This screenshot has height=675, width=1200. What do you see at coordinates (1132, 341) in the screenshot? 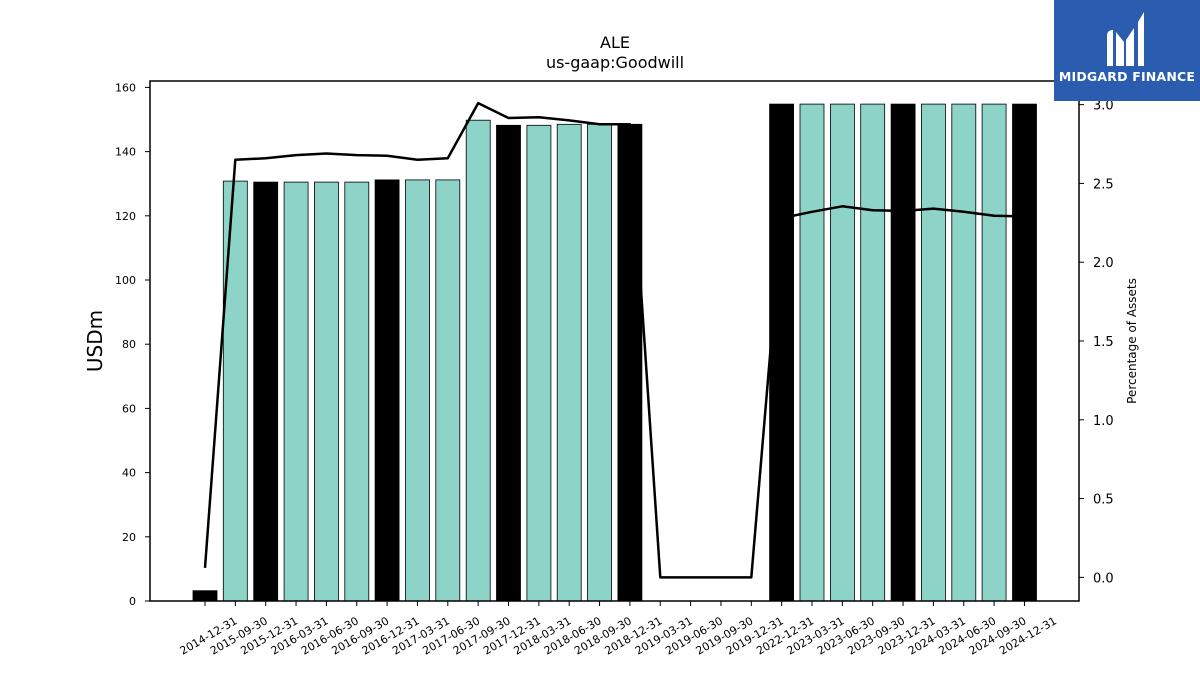
I see `y2-axis-label: Percentage of Assets` at bounding box center [1132, 341].